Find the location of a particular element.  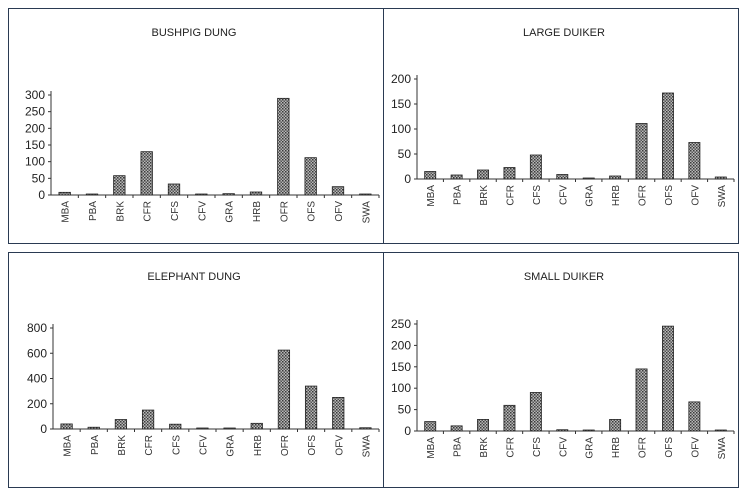

chart-2-bar-ofv is located at coordinates (694, 161).